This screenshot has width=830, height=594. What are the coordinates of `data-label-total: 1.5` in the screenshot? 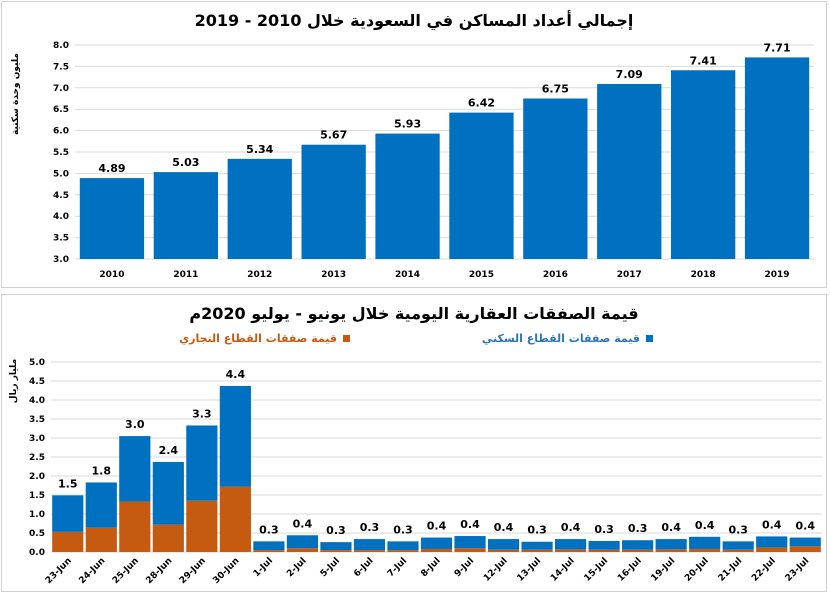 It's located at (68, 483).